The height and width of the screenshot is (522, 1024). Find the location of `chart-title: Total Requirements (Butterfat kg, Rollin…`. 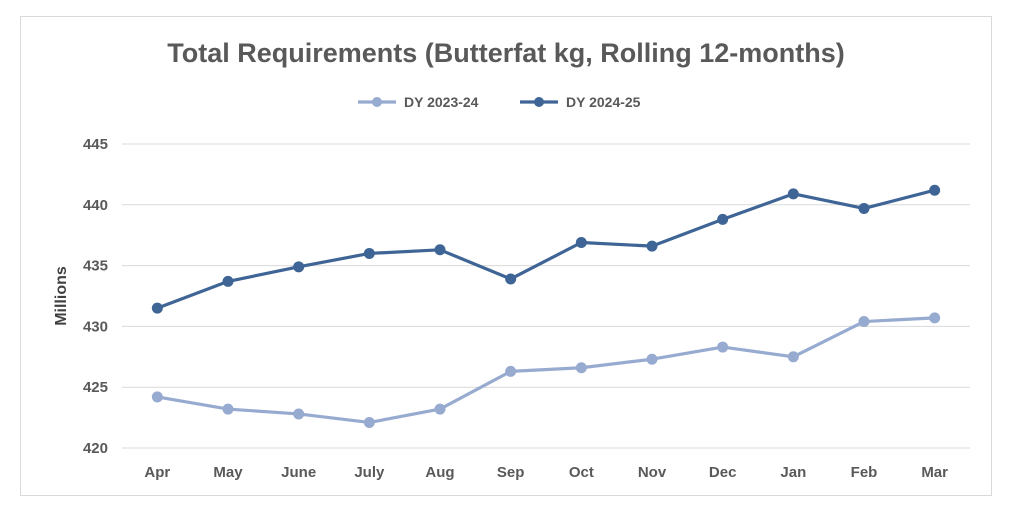

chart-title: Total Requirements (Butterfat kg, Rollin… is located at coordinates (506, 53).